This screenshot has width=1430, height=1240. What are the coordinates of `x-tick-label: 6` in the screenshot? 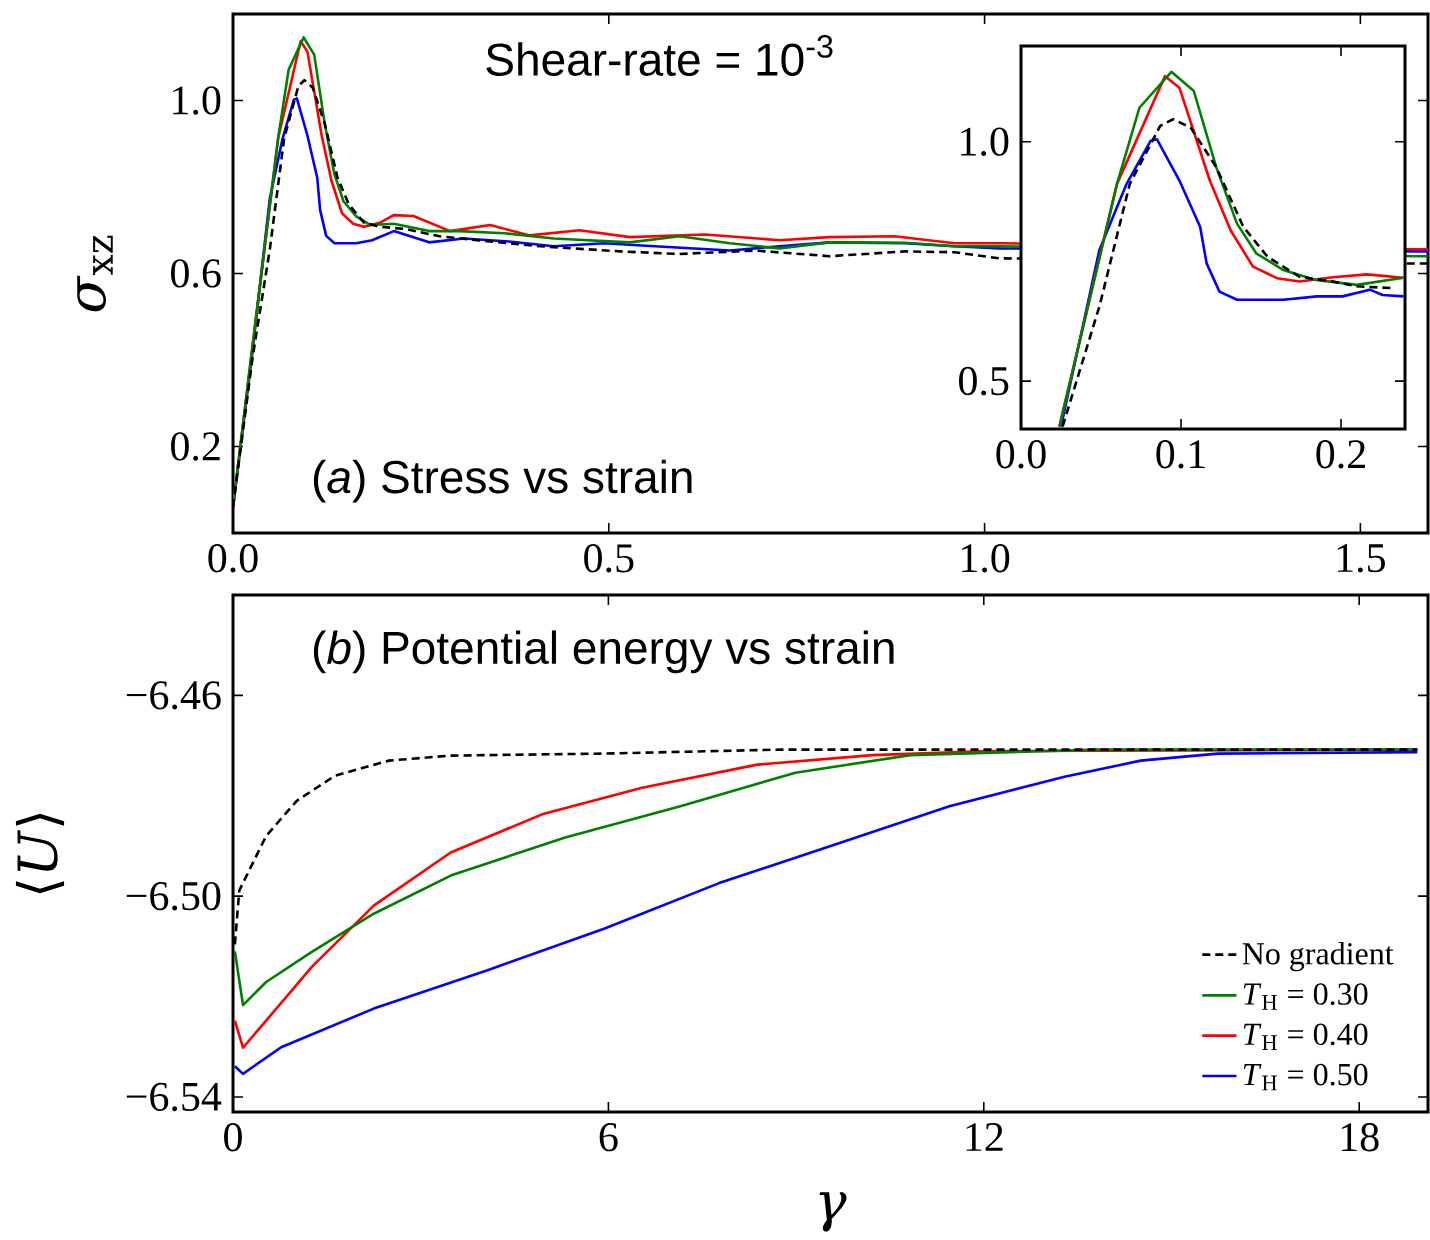 It's located at (608, 1137).